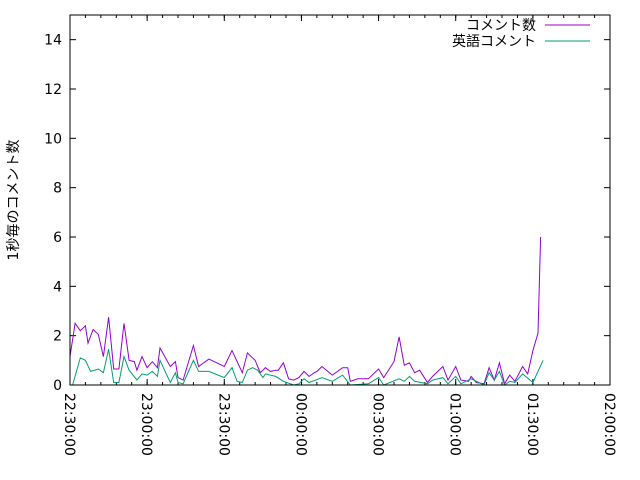 This screenshot has width=640, height=480. What do you see at coordinates (57, 386) in the screenshot?
I see `y-tick-label: 0` at bounding box center [57, 386].